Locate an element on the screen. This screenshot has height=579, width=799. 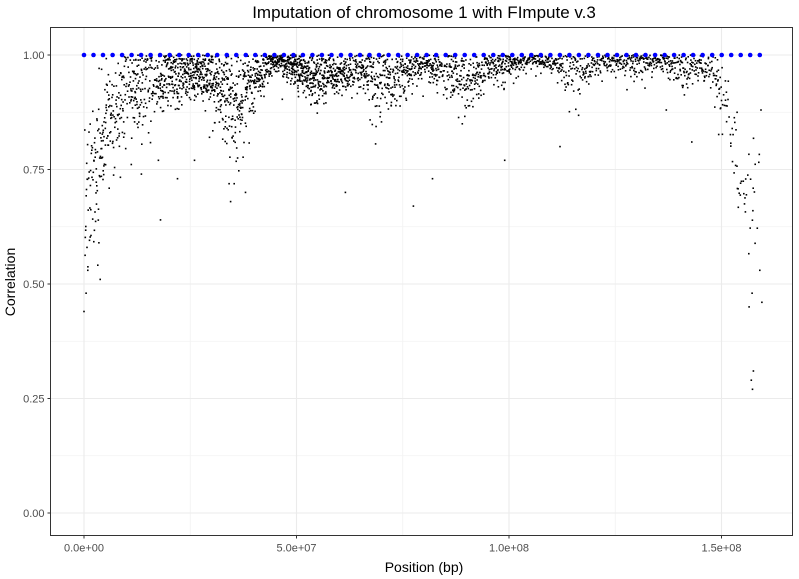
reference-point is located at coordinates (531, 55).